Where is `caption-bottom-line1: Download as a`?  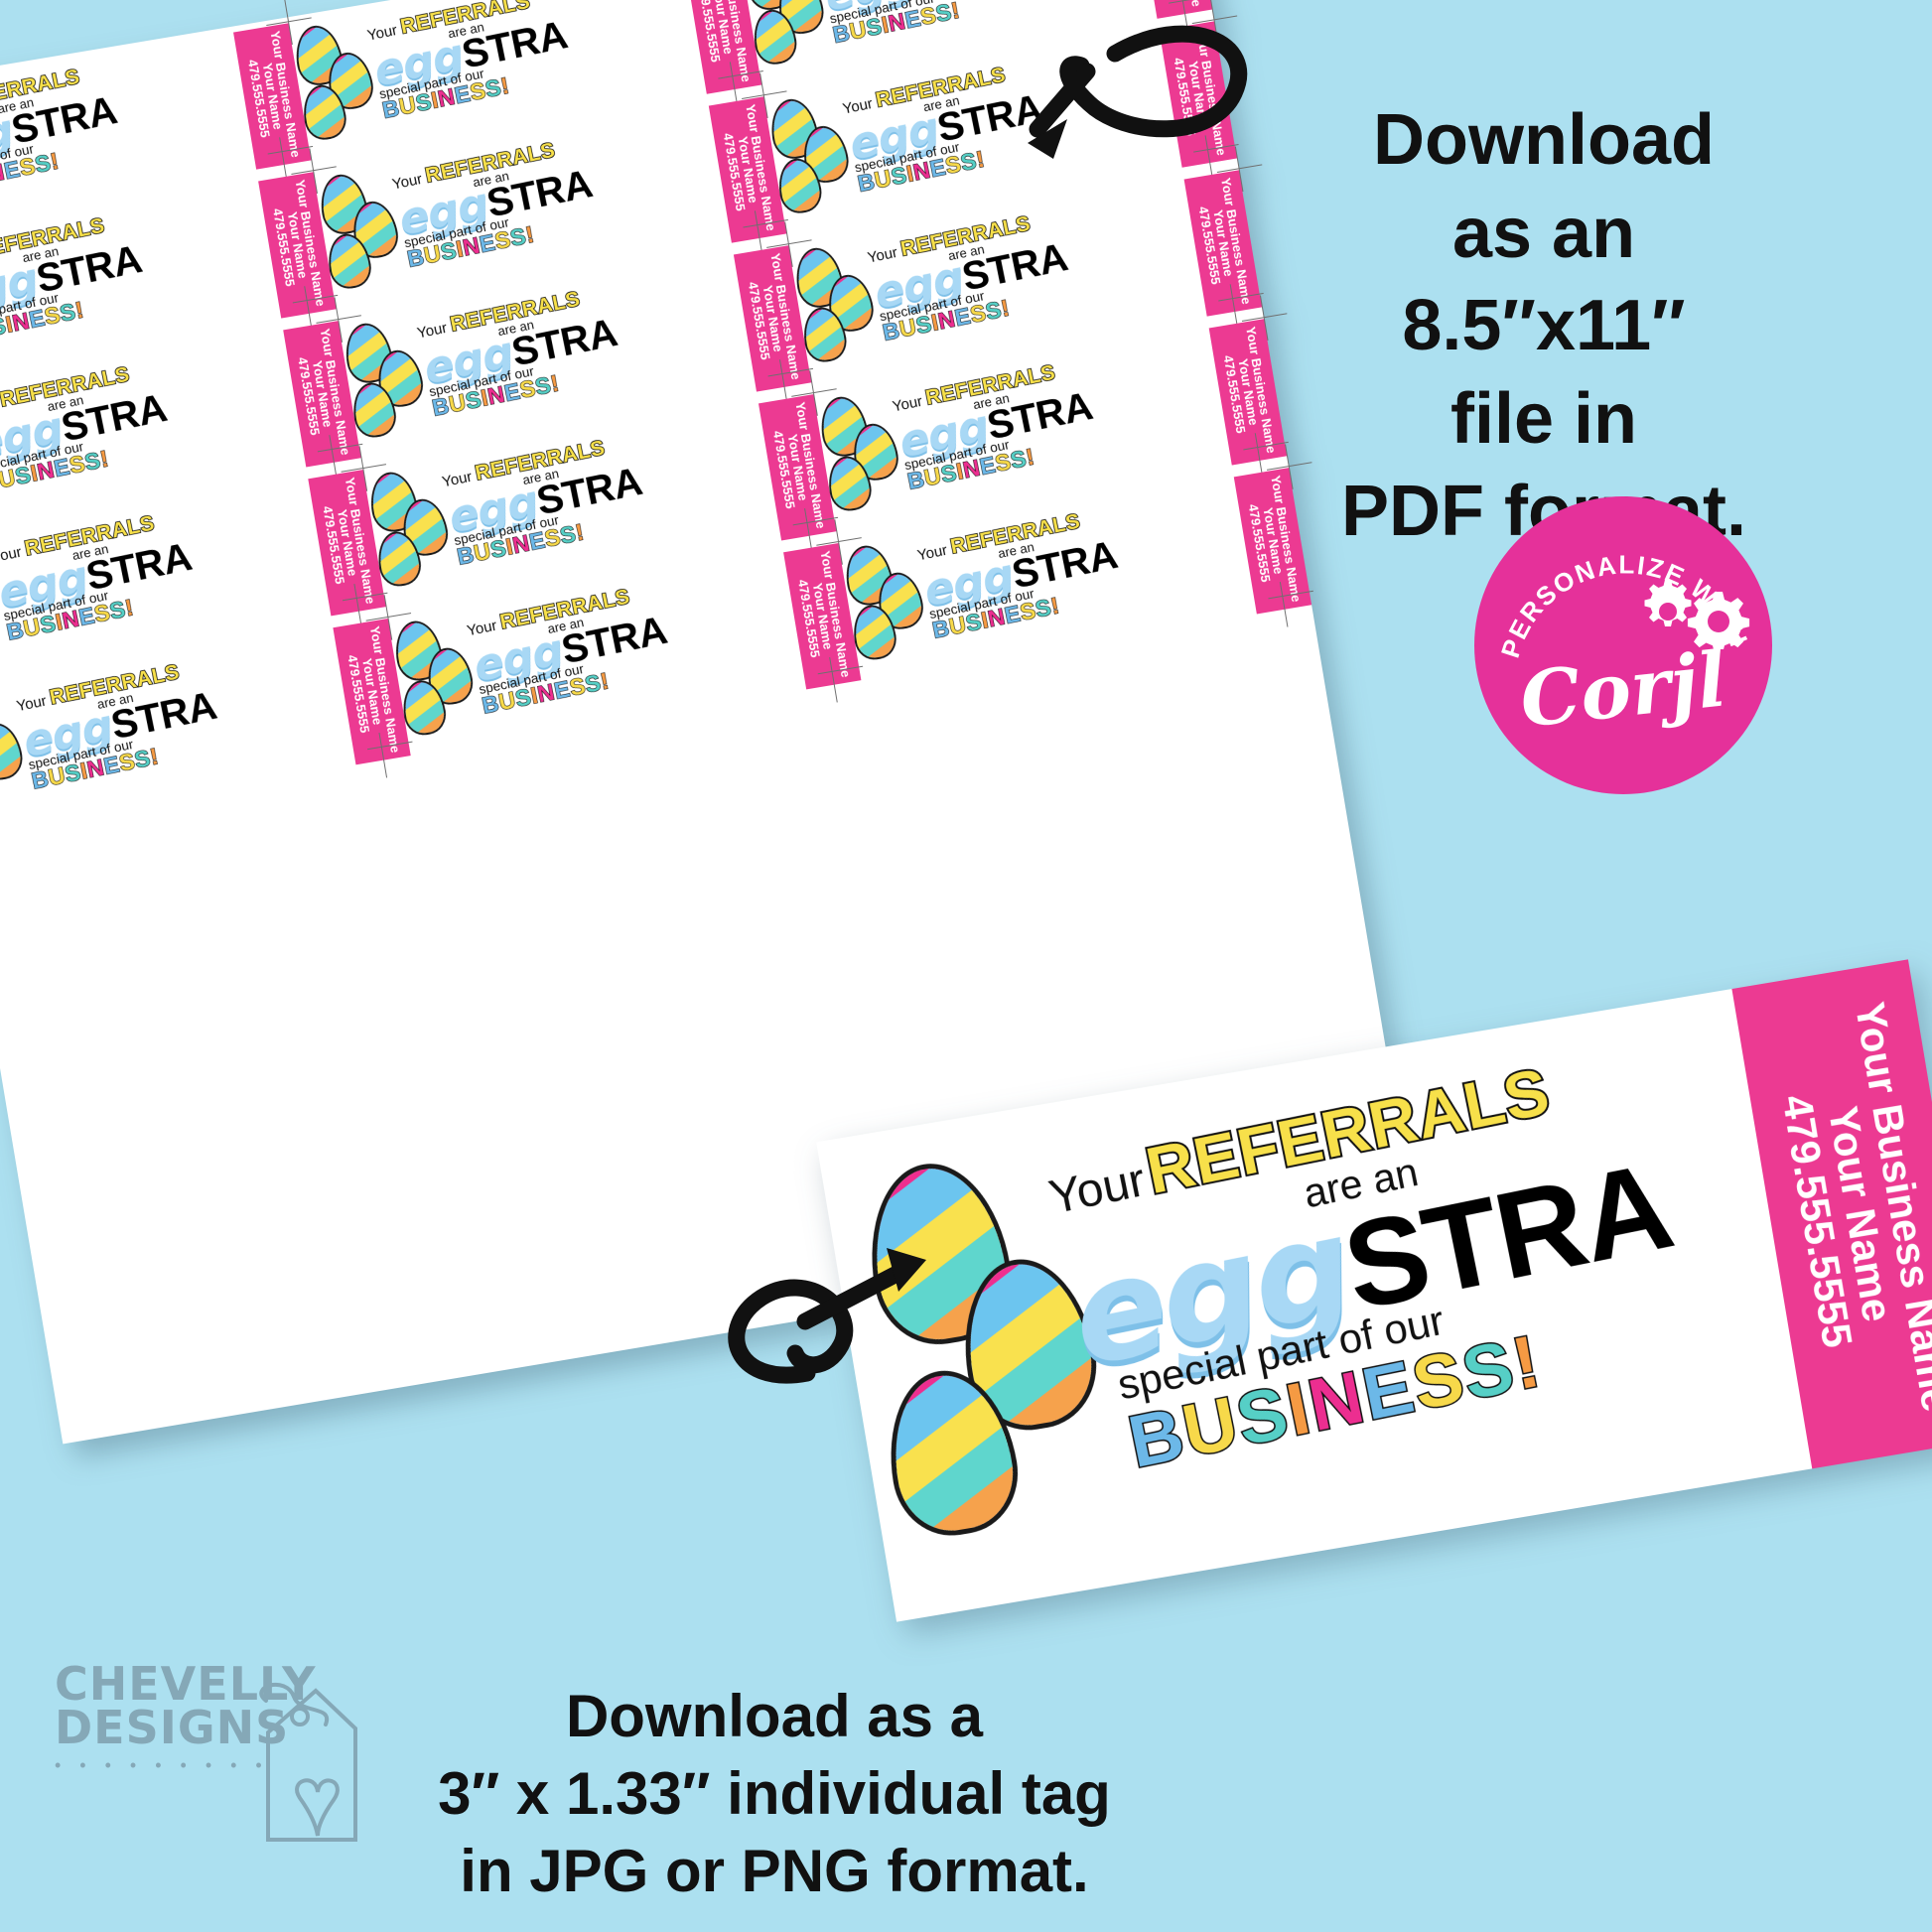 caption-bottom-line1: Download as a is located at coordinates (775, 1716).